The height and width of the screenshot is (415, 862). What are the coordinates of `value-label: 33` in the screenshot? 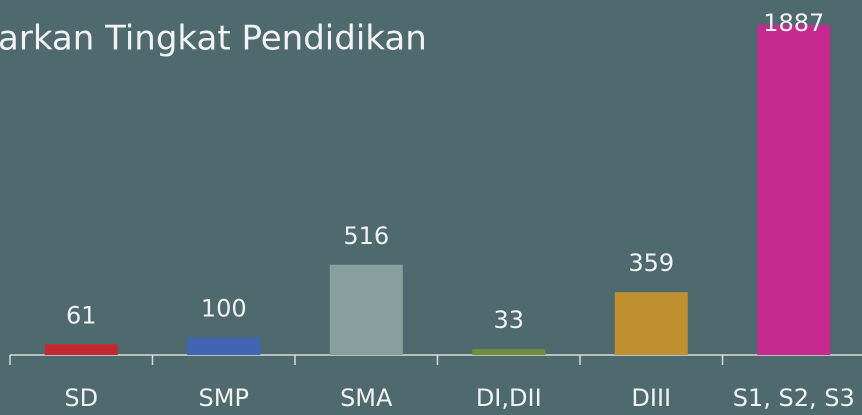 It's located at (508, 320).